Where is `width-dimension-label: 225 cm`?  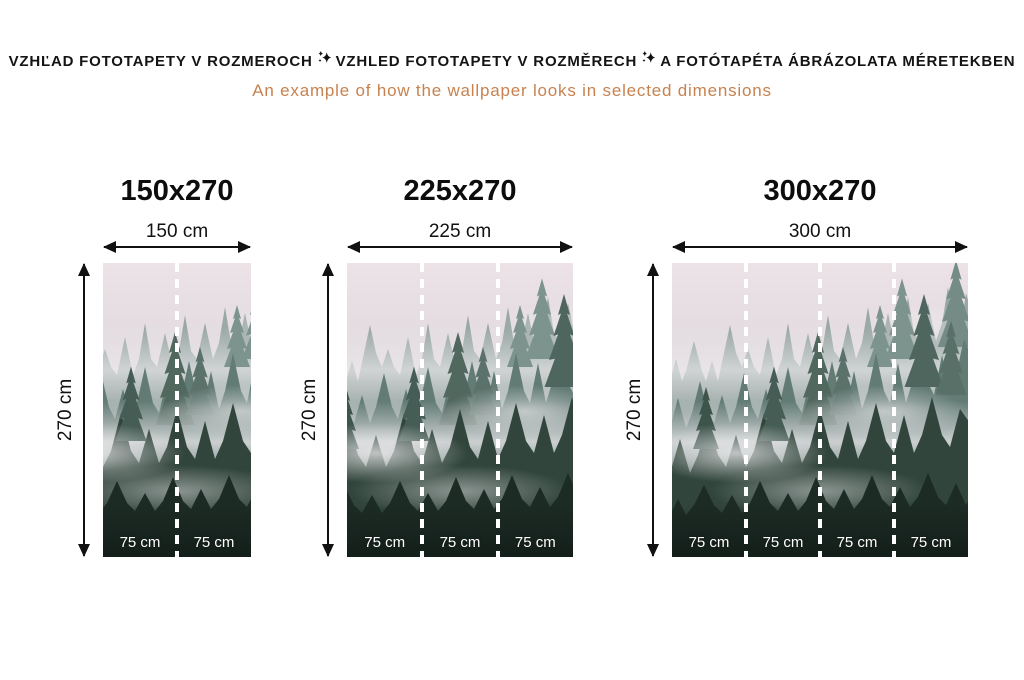 width-dimension-label: 225 cm is located at coordinates (460, 231).